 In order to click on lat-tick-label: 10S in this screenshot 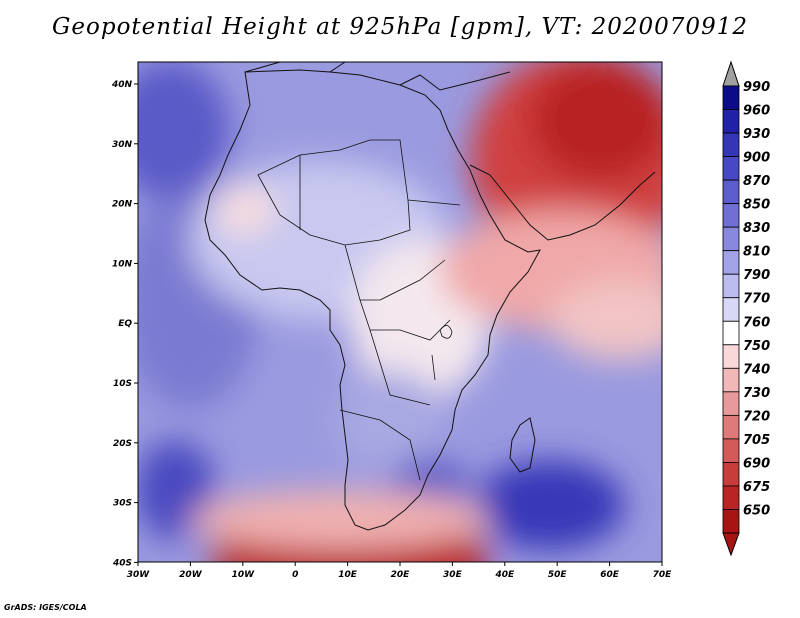, I will do `click(122, 384)`.